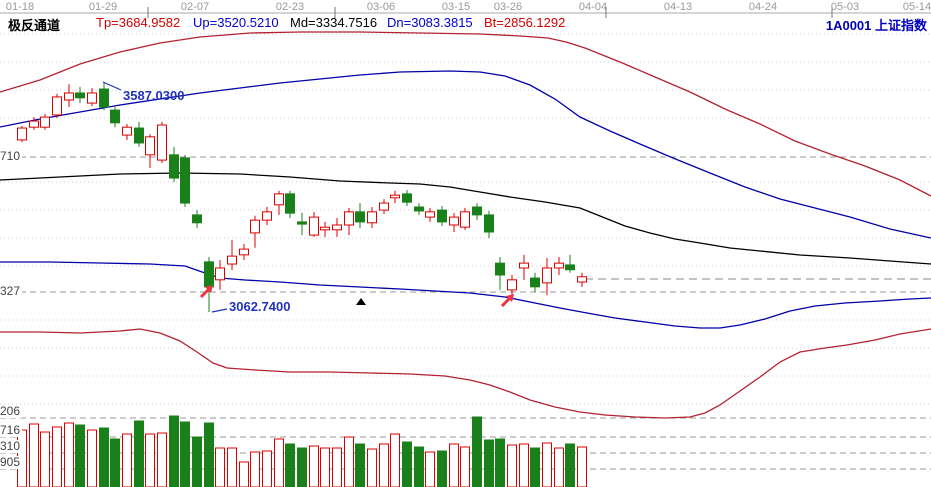 Image resolution: width=931 pixels, height=487 pixels. I want to click on channel-line-dn, so click(465, 295).